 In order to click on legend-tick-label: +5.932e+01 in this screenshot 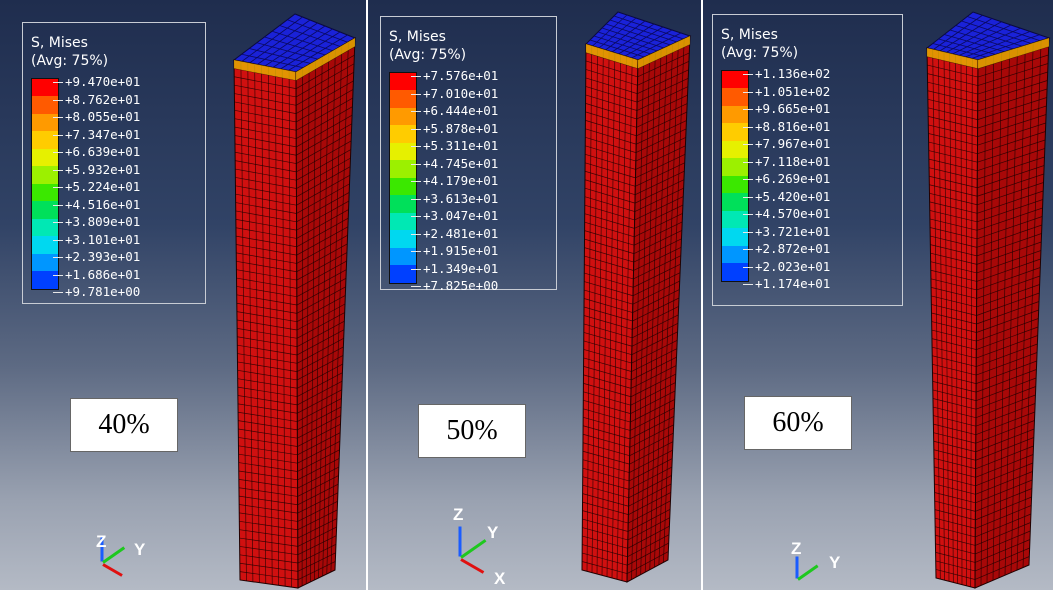, I will do `click(96, 169)`.